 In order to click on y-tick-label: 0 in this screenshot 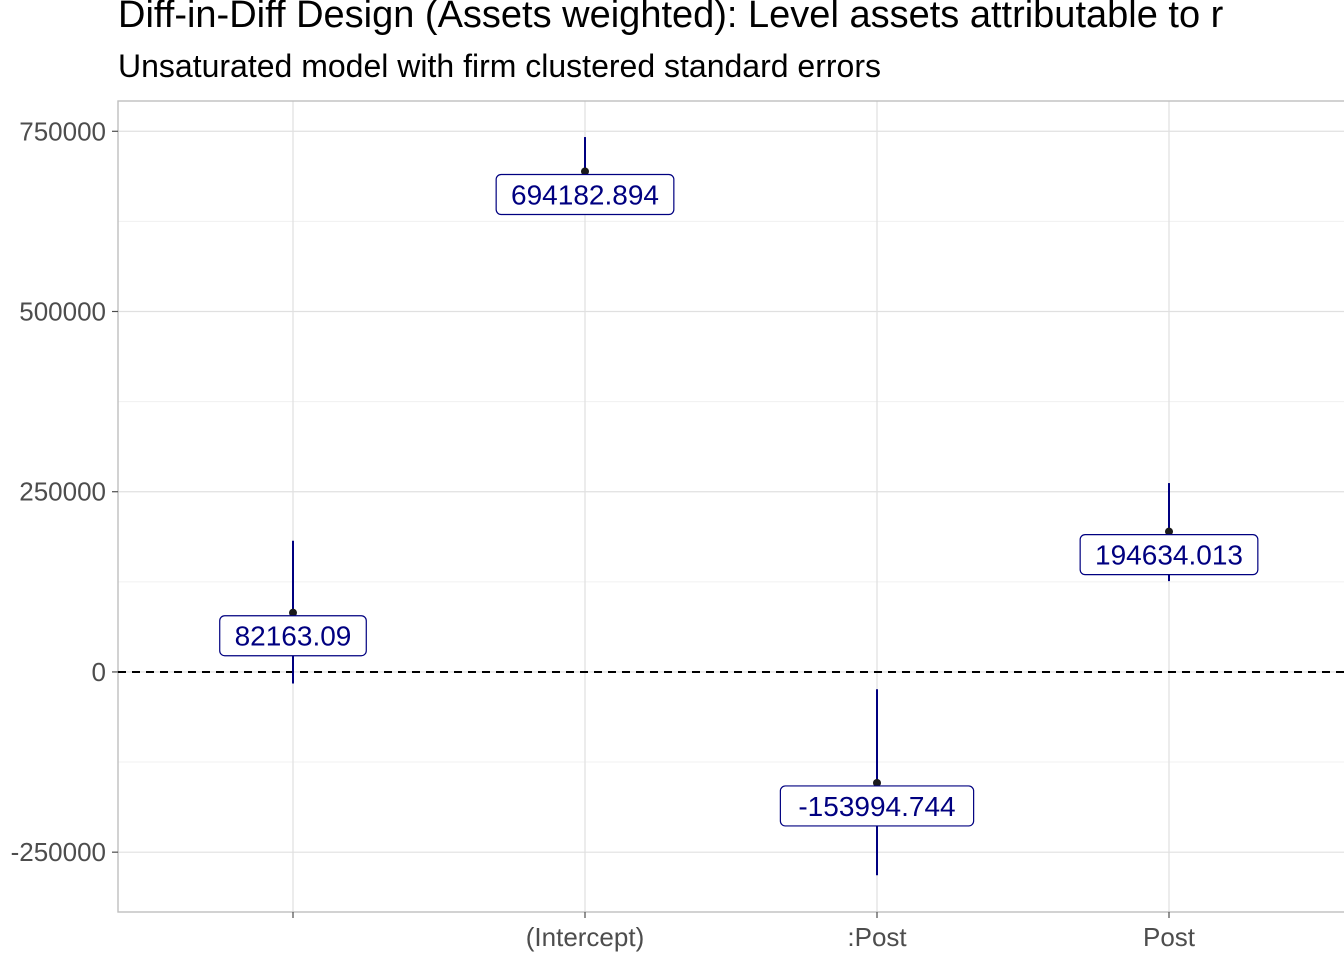, I will do `click(99, 672)`.